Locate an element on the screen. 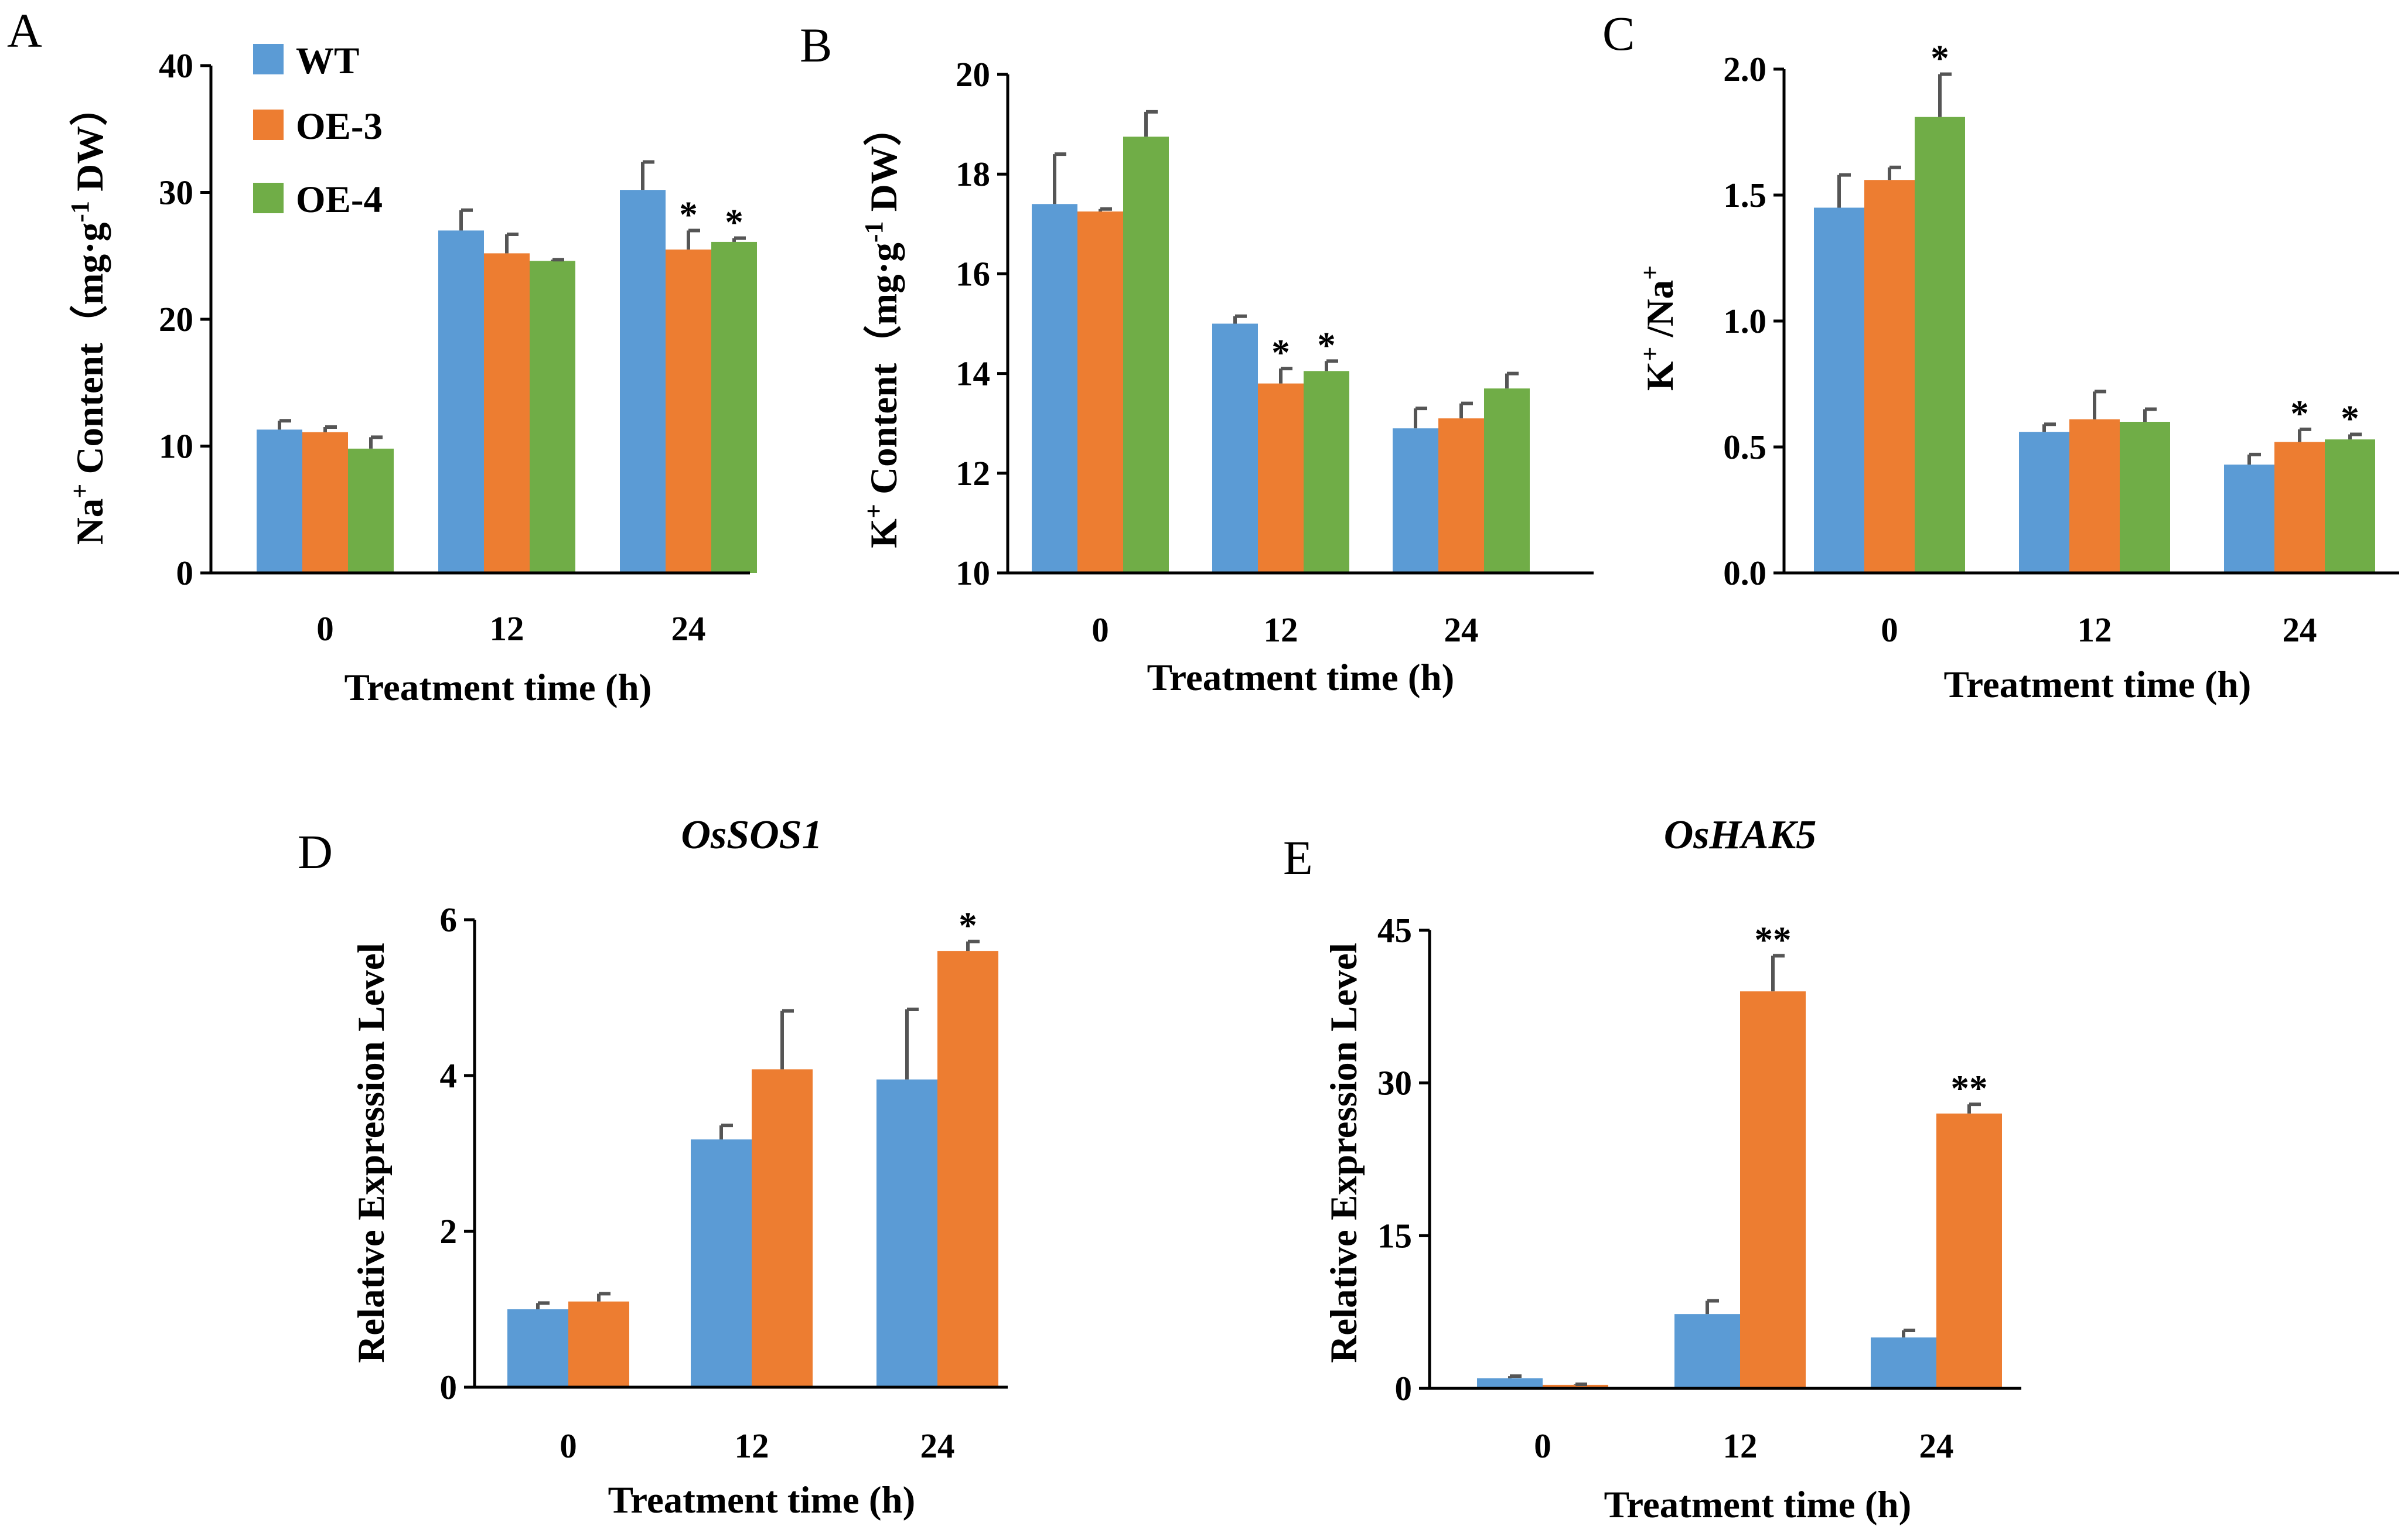  panel-letter: A is located at coordinates (24, 30).